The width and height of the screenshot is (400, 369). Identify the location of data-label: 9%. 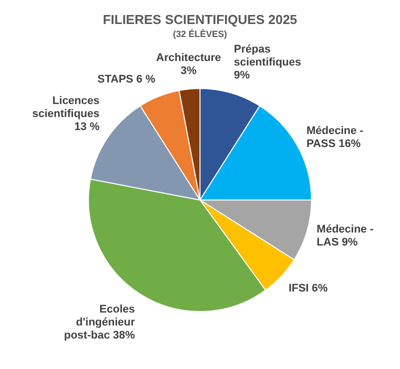
(242, 76).